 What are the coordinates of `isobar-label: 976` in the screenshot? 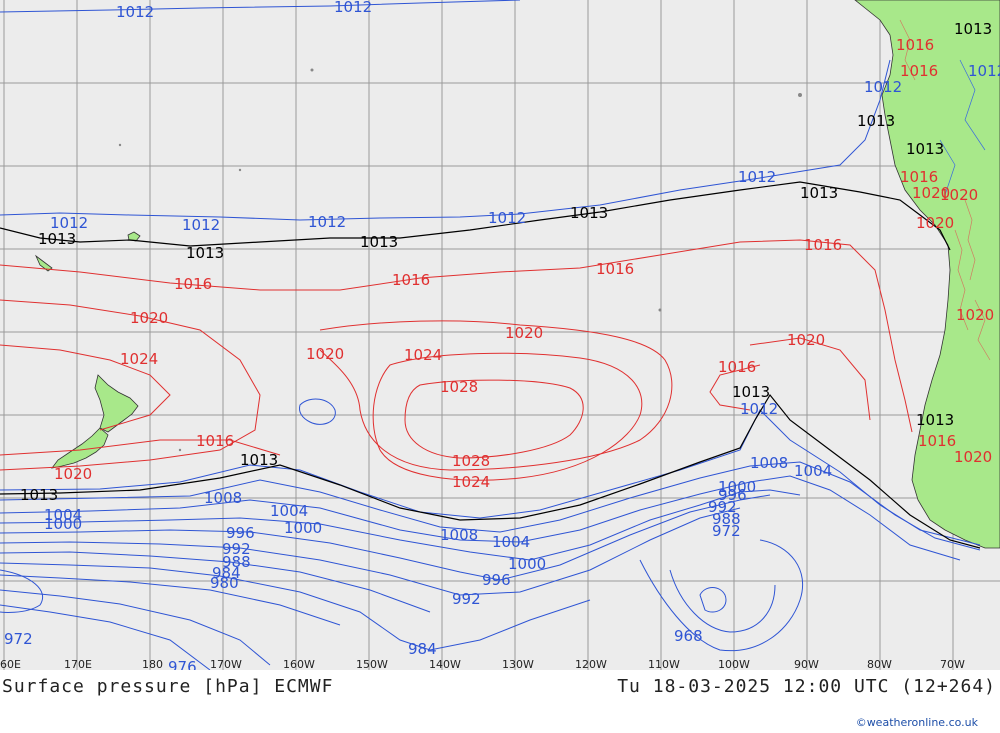 It's located at (182, 664).